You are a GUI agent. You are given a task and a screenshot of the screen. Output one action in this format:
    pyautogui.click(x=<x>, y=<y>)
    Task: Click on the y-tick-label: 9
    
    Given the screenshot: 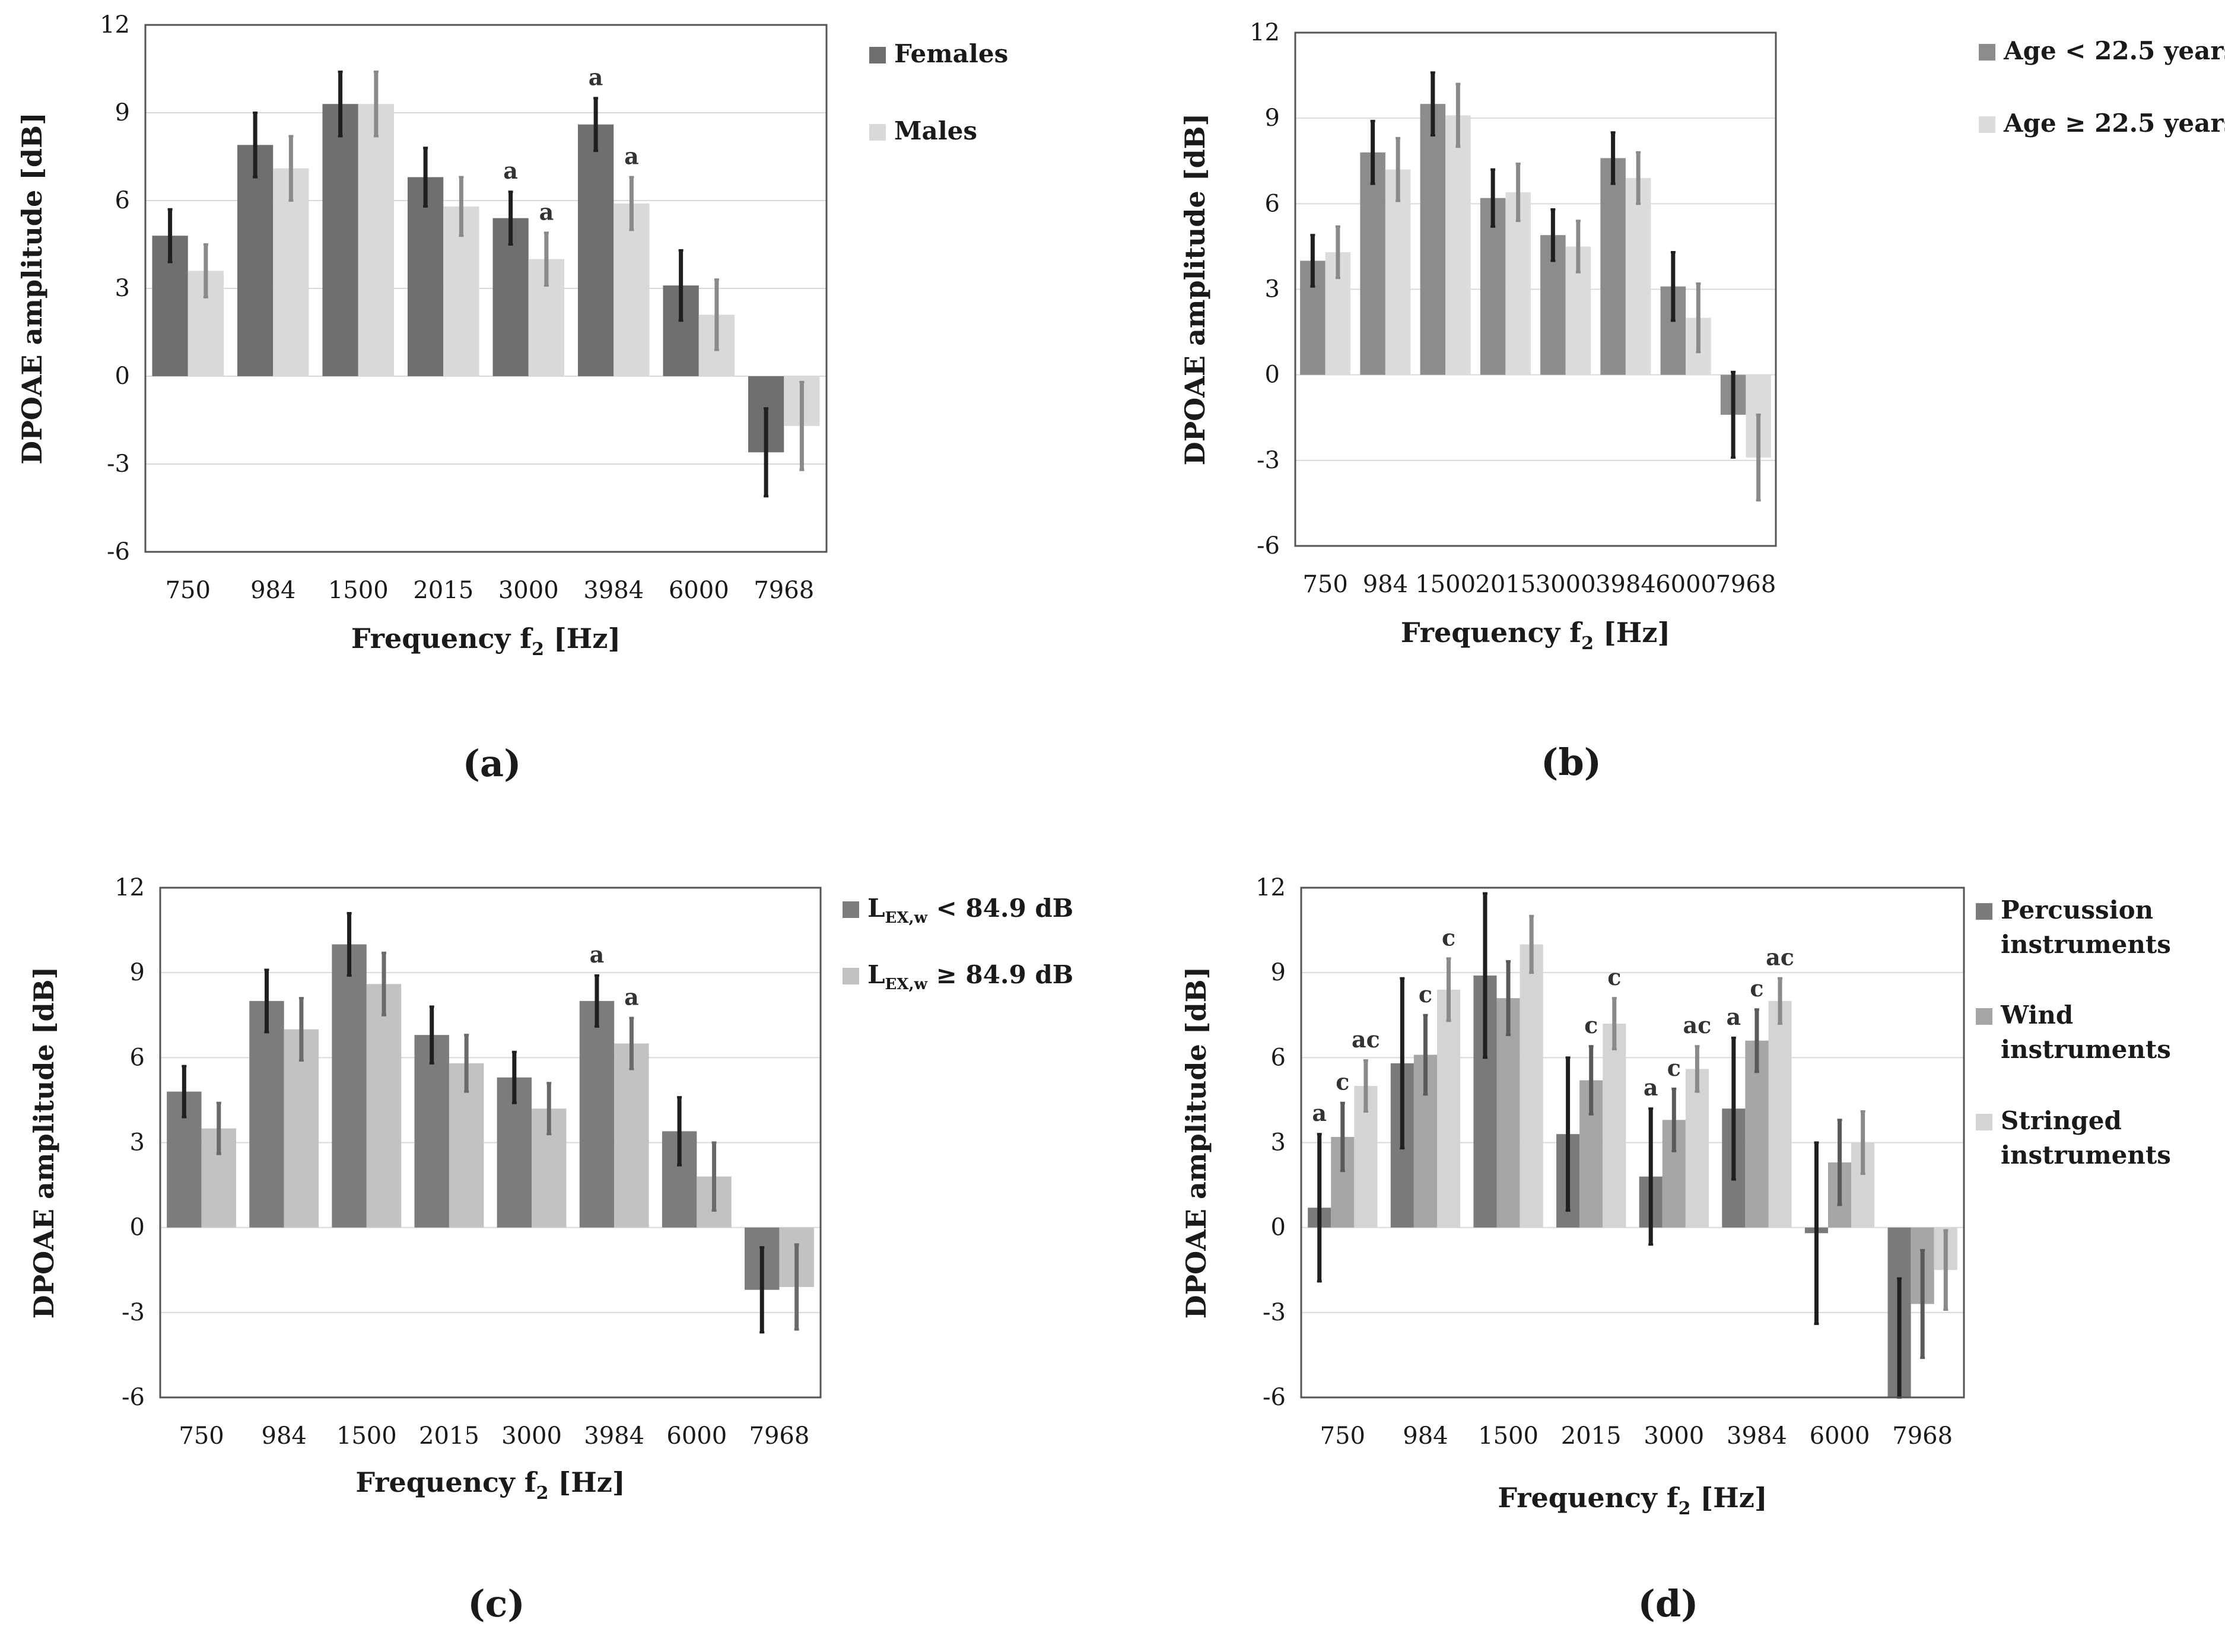 What is the action you would take?
    pyautogui.click(x=137, y=972)
    